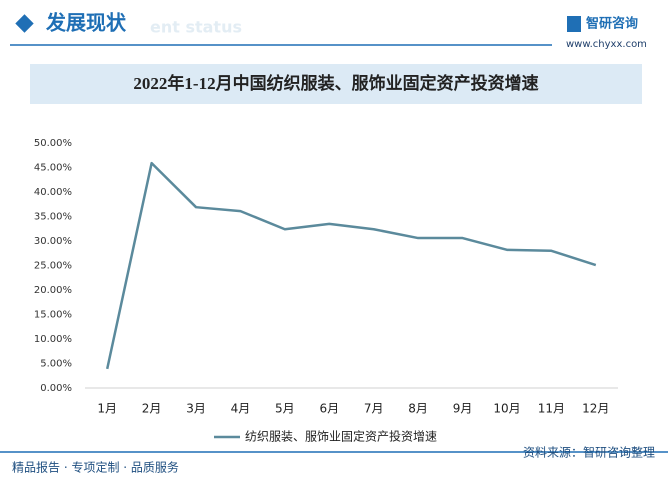  I want to click on x-tick-label: 3月, so click(196, 409).